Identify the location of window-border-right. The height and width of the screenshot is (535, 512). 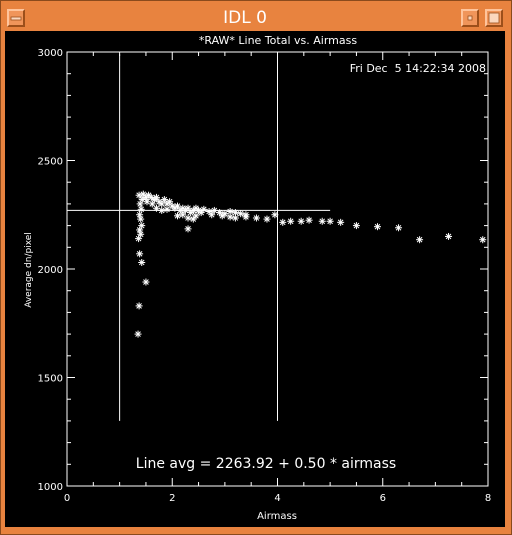
(508, 279).